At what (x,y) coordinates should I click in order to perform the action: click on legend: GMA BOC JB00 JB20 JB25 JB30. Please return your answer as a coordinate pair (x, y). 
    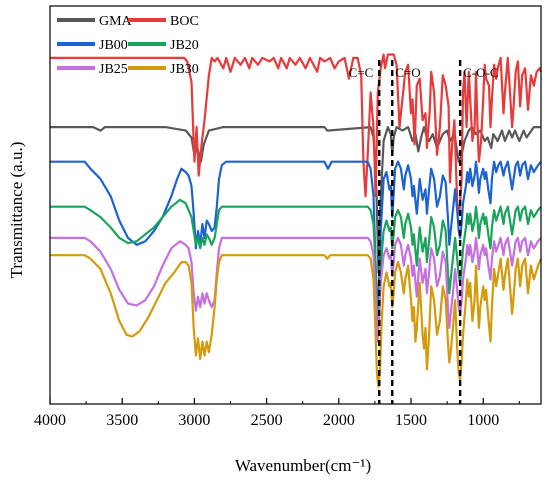
    Looking at the image, I should click on (128, 45).